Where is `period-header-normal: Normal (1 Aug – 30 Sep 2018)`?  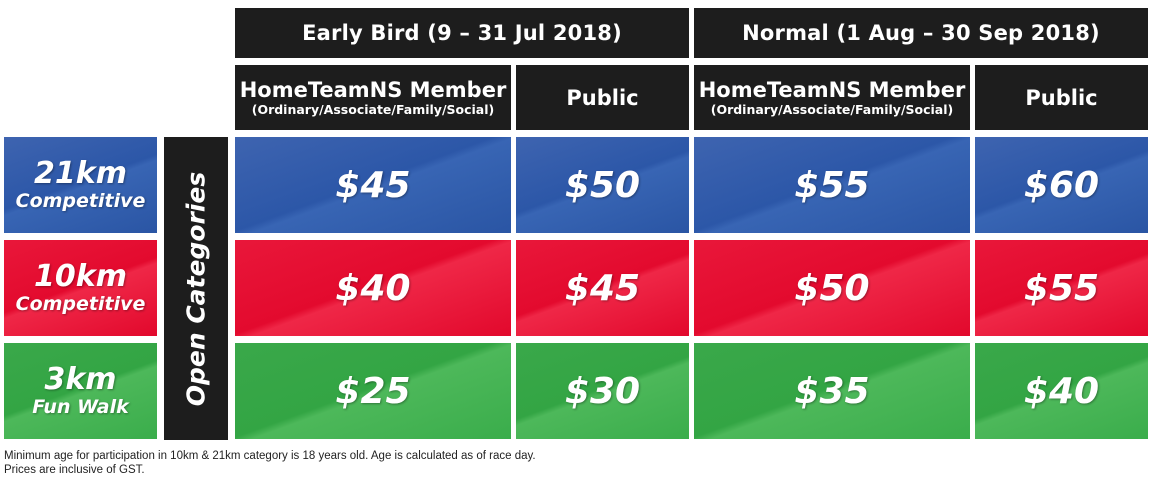 period-header-normal: Normal (1 Aug – 30 Sep 2018) is located at coordinates (921, 33).